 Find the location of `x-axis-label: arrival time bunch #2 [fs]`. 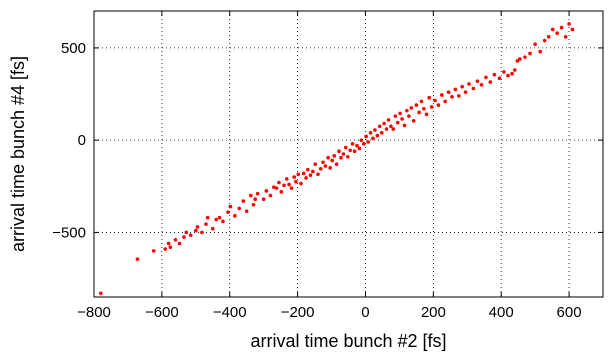

x-axis-label: arrival time bunch #2 [fs] is located at coordinates (348, 341).